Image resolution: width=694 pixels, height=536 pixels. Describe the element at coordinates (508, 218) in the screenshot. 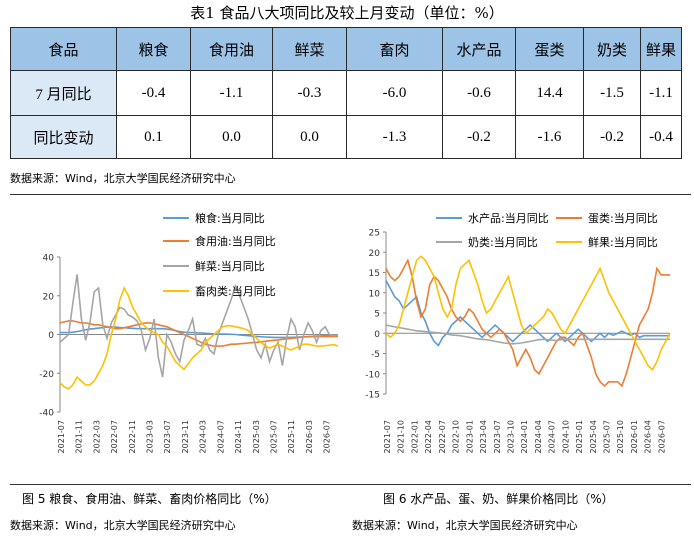

I see `legend-label: 水产品:当月同比` at that location.